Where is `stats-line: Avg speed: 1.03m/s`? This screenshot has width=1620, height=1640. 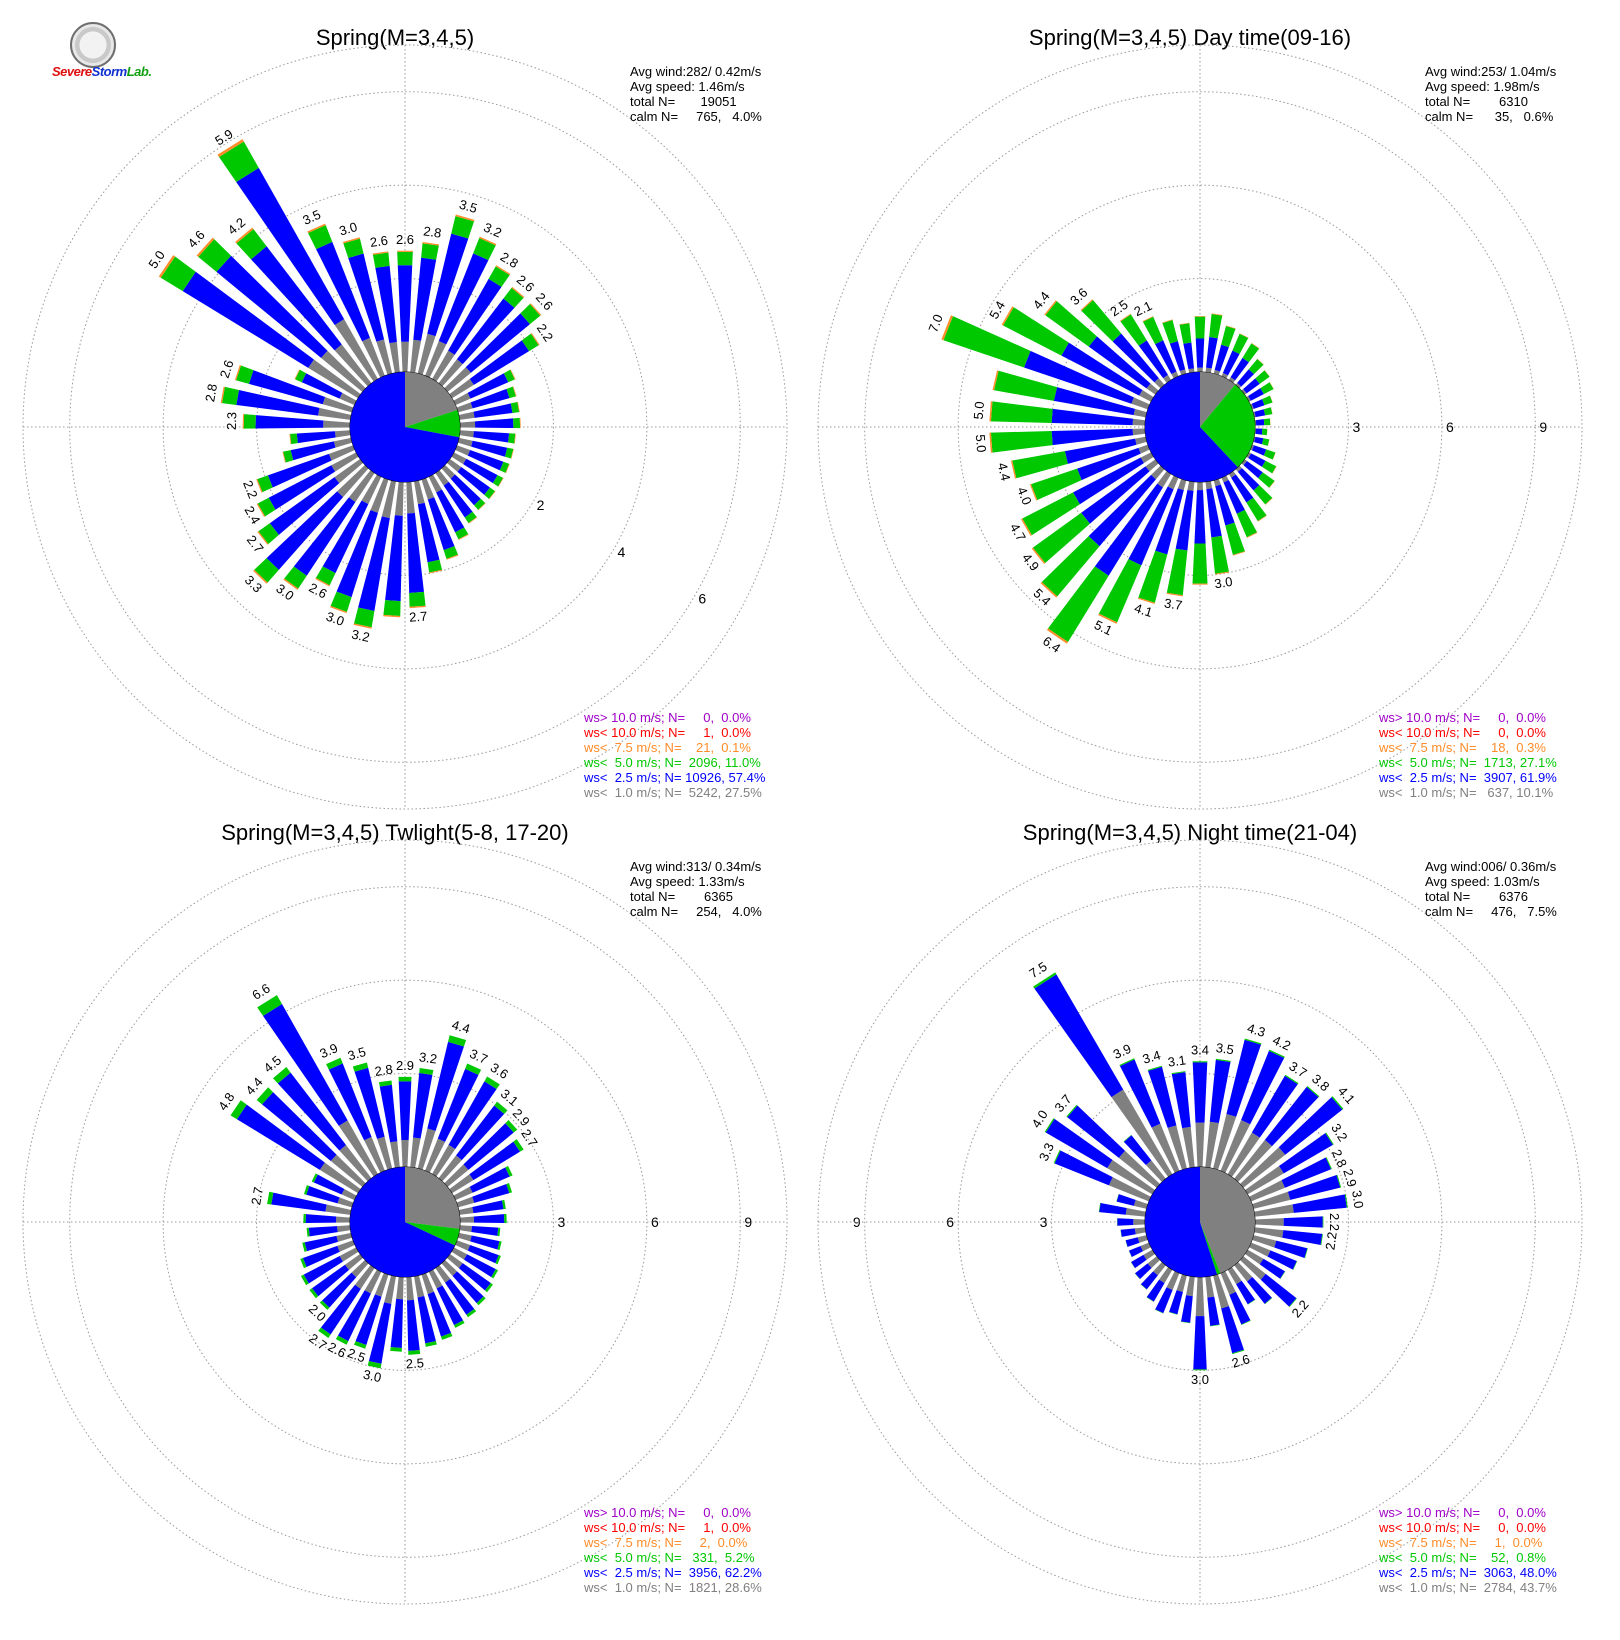 stats-line: Avg speed: 1.03m/s is located at coordinates (1482, 881).